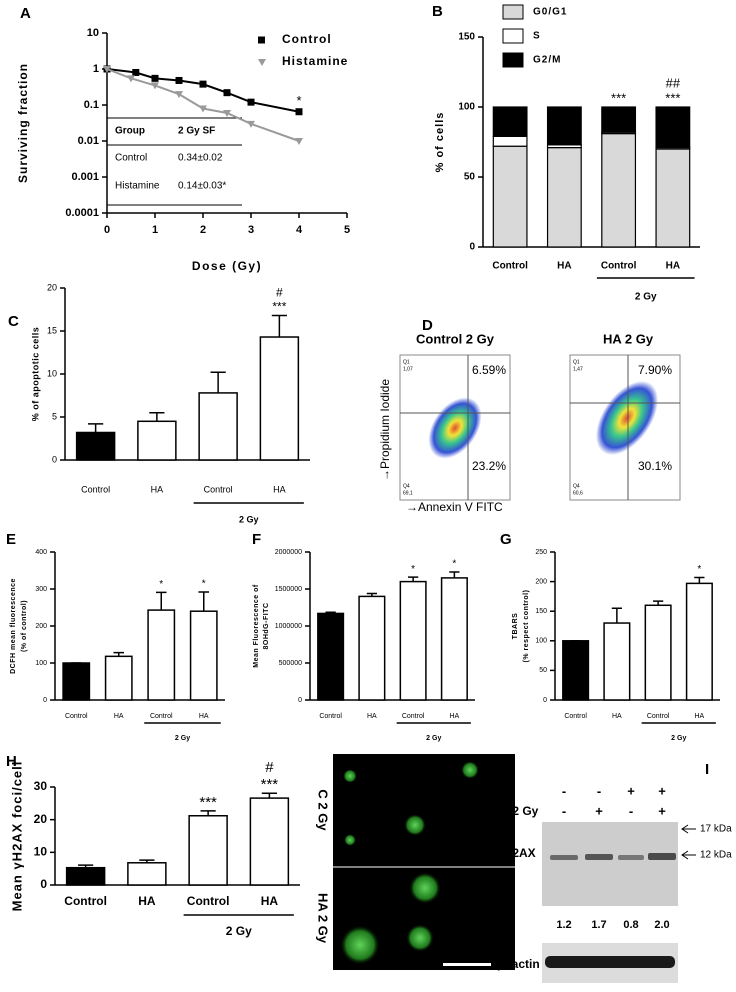 Image resolution: width=736 pixels, height=992 pixels. What do you see at coordinates (427, 325) in the screenshot?
I see `panel-label: D` at bounding box center [427, 325].